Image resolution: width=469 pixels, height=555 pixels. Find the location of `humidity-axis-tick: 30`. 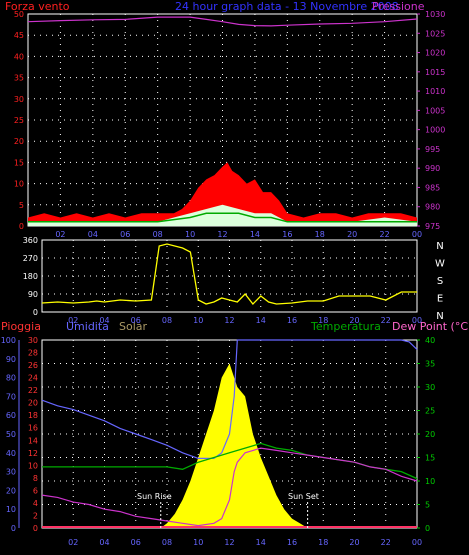

humidity-axis-tick: 30 is located at coordinates (11, 472).